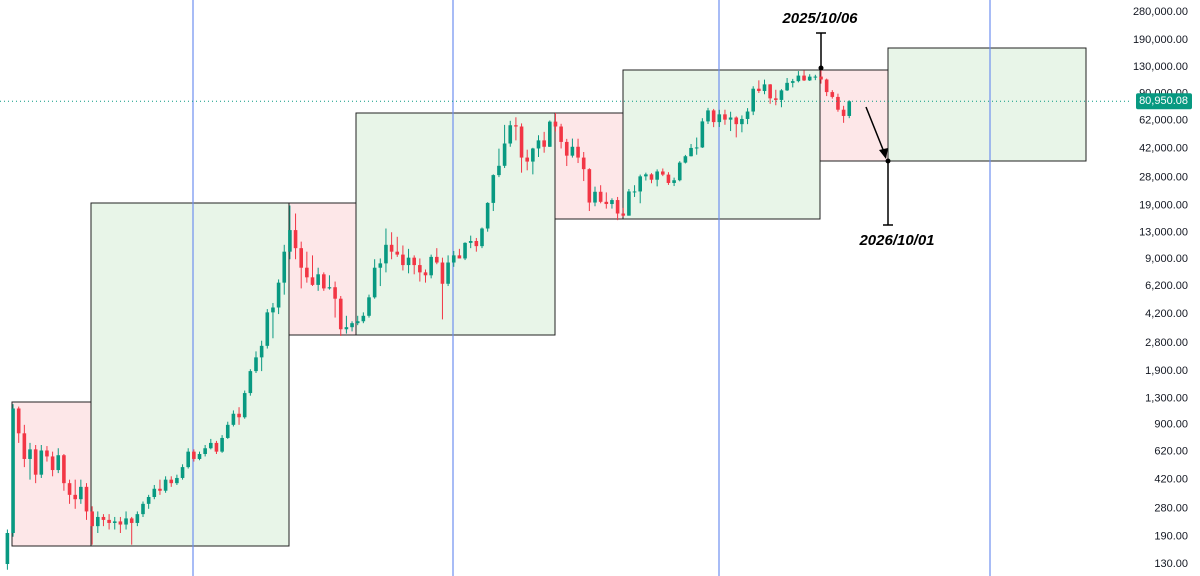 This screenshot has width=1200, height=576. I want to click on last-price-label: 80,950.08, so click(1163, 101).